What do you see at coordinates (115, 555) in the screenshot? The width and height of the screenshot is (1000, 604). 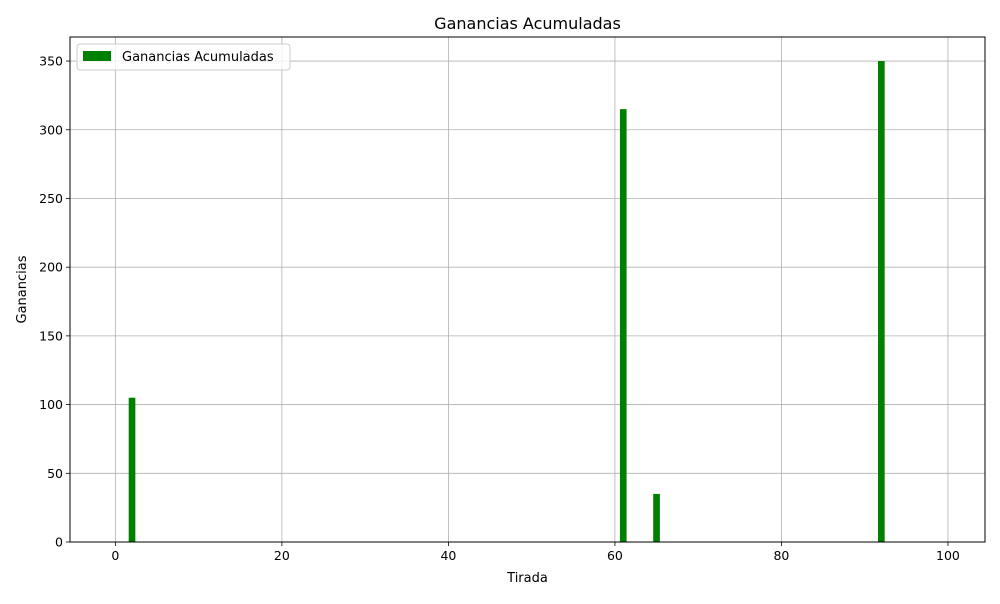 I see `x-tick-label: 0` at bounding box center [115, 555].